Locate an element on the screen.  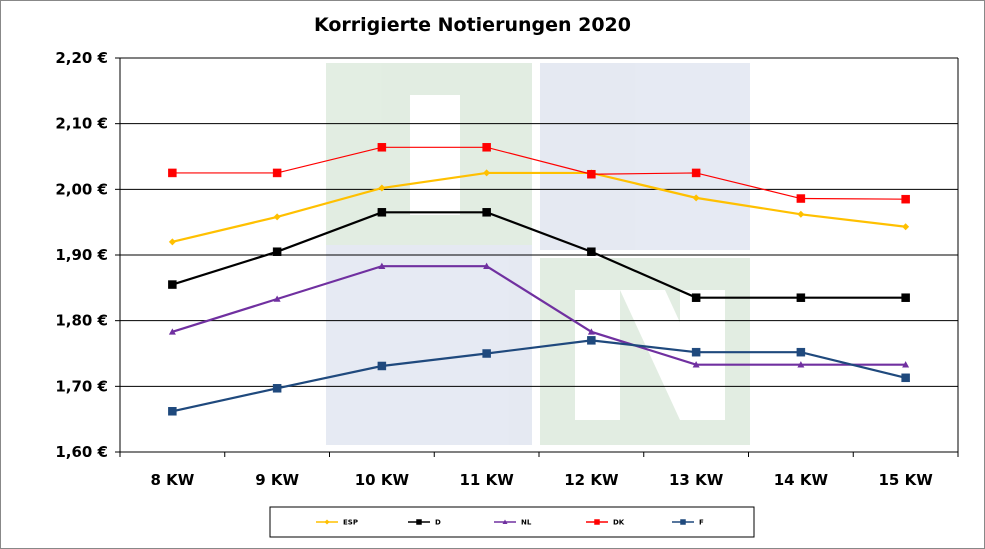
legend-label: NL is located at coordinates (526, 523).